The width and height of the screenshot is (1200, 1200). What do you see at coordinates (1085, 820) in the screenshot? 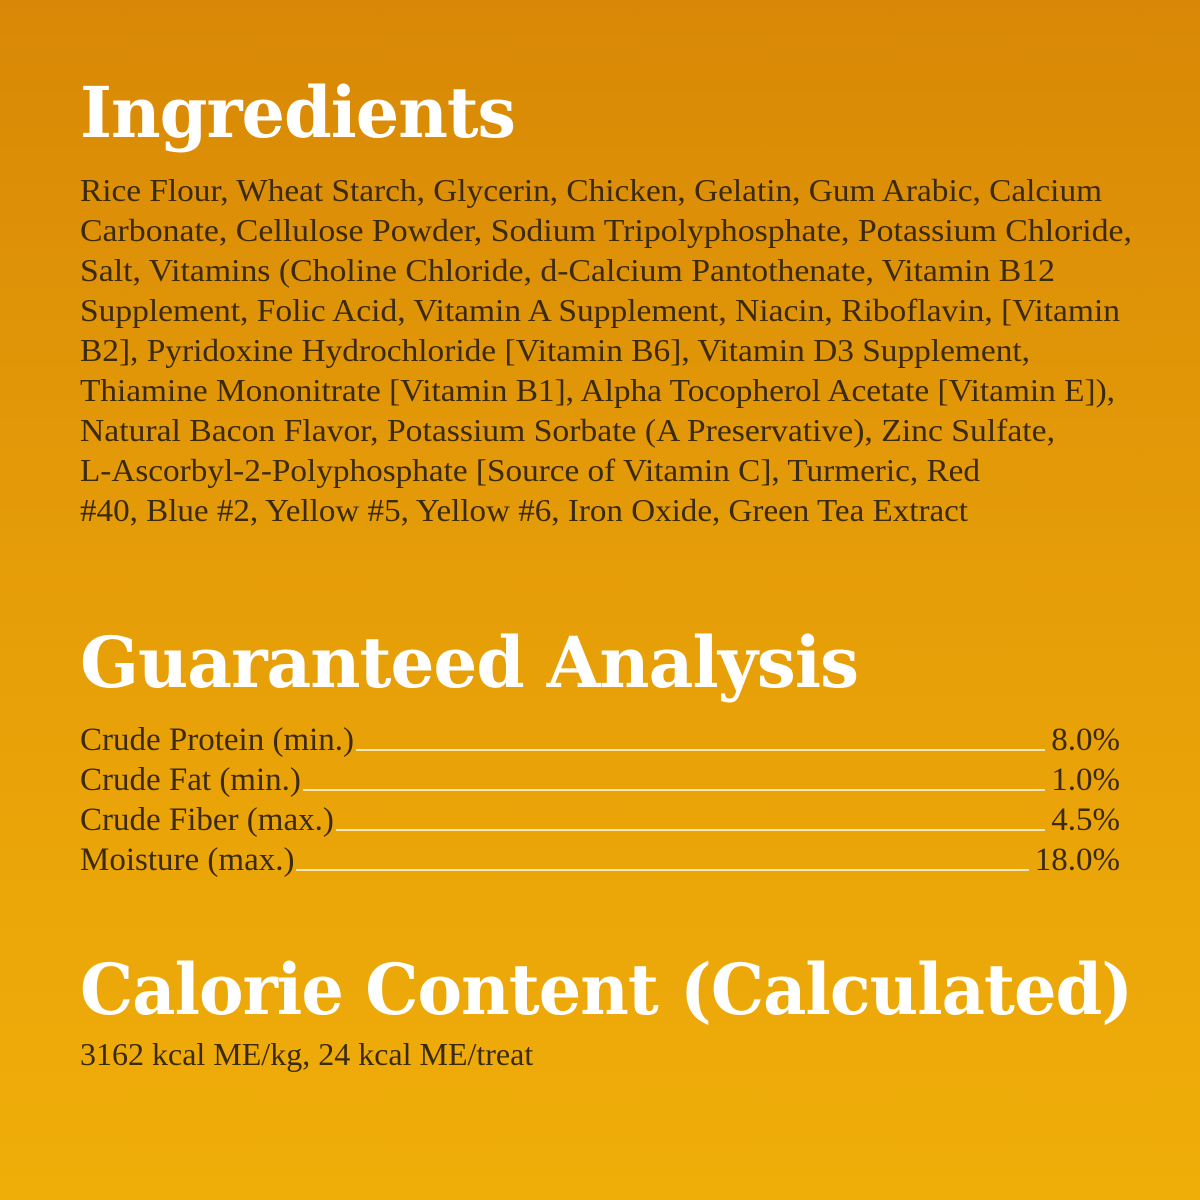
I see `analysis-value: 4.5%` at bounding box center [1085, 820].